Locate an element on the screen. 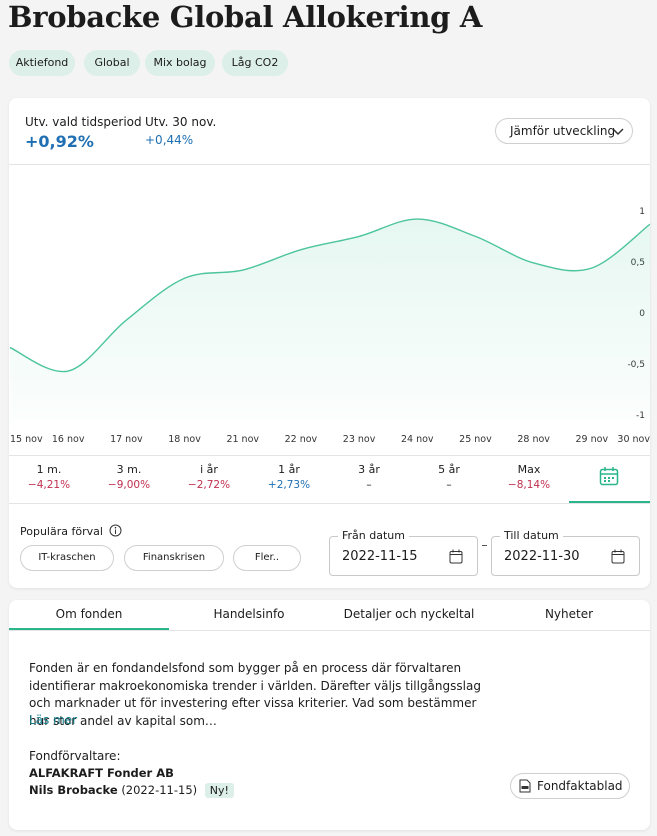  tab: Om fonden is located at coordinates (89, 614).